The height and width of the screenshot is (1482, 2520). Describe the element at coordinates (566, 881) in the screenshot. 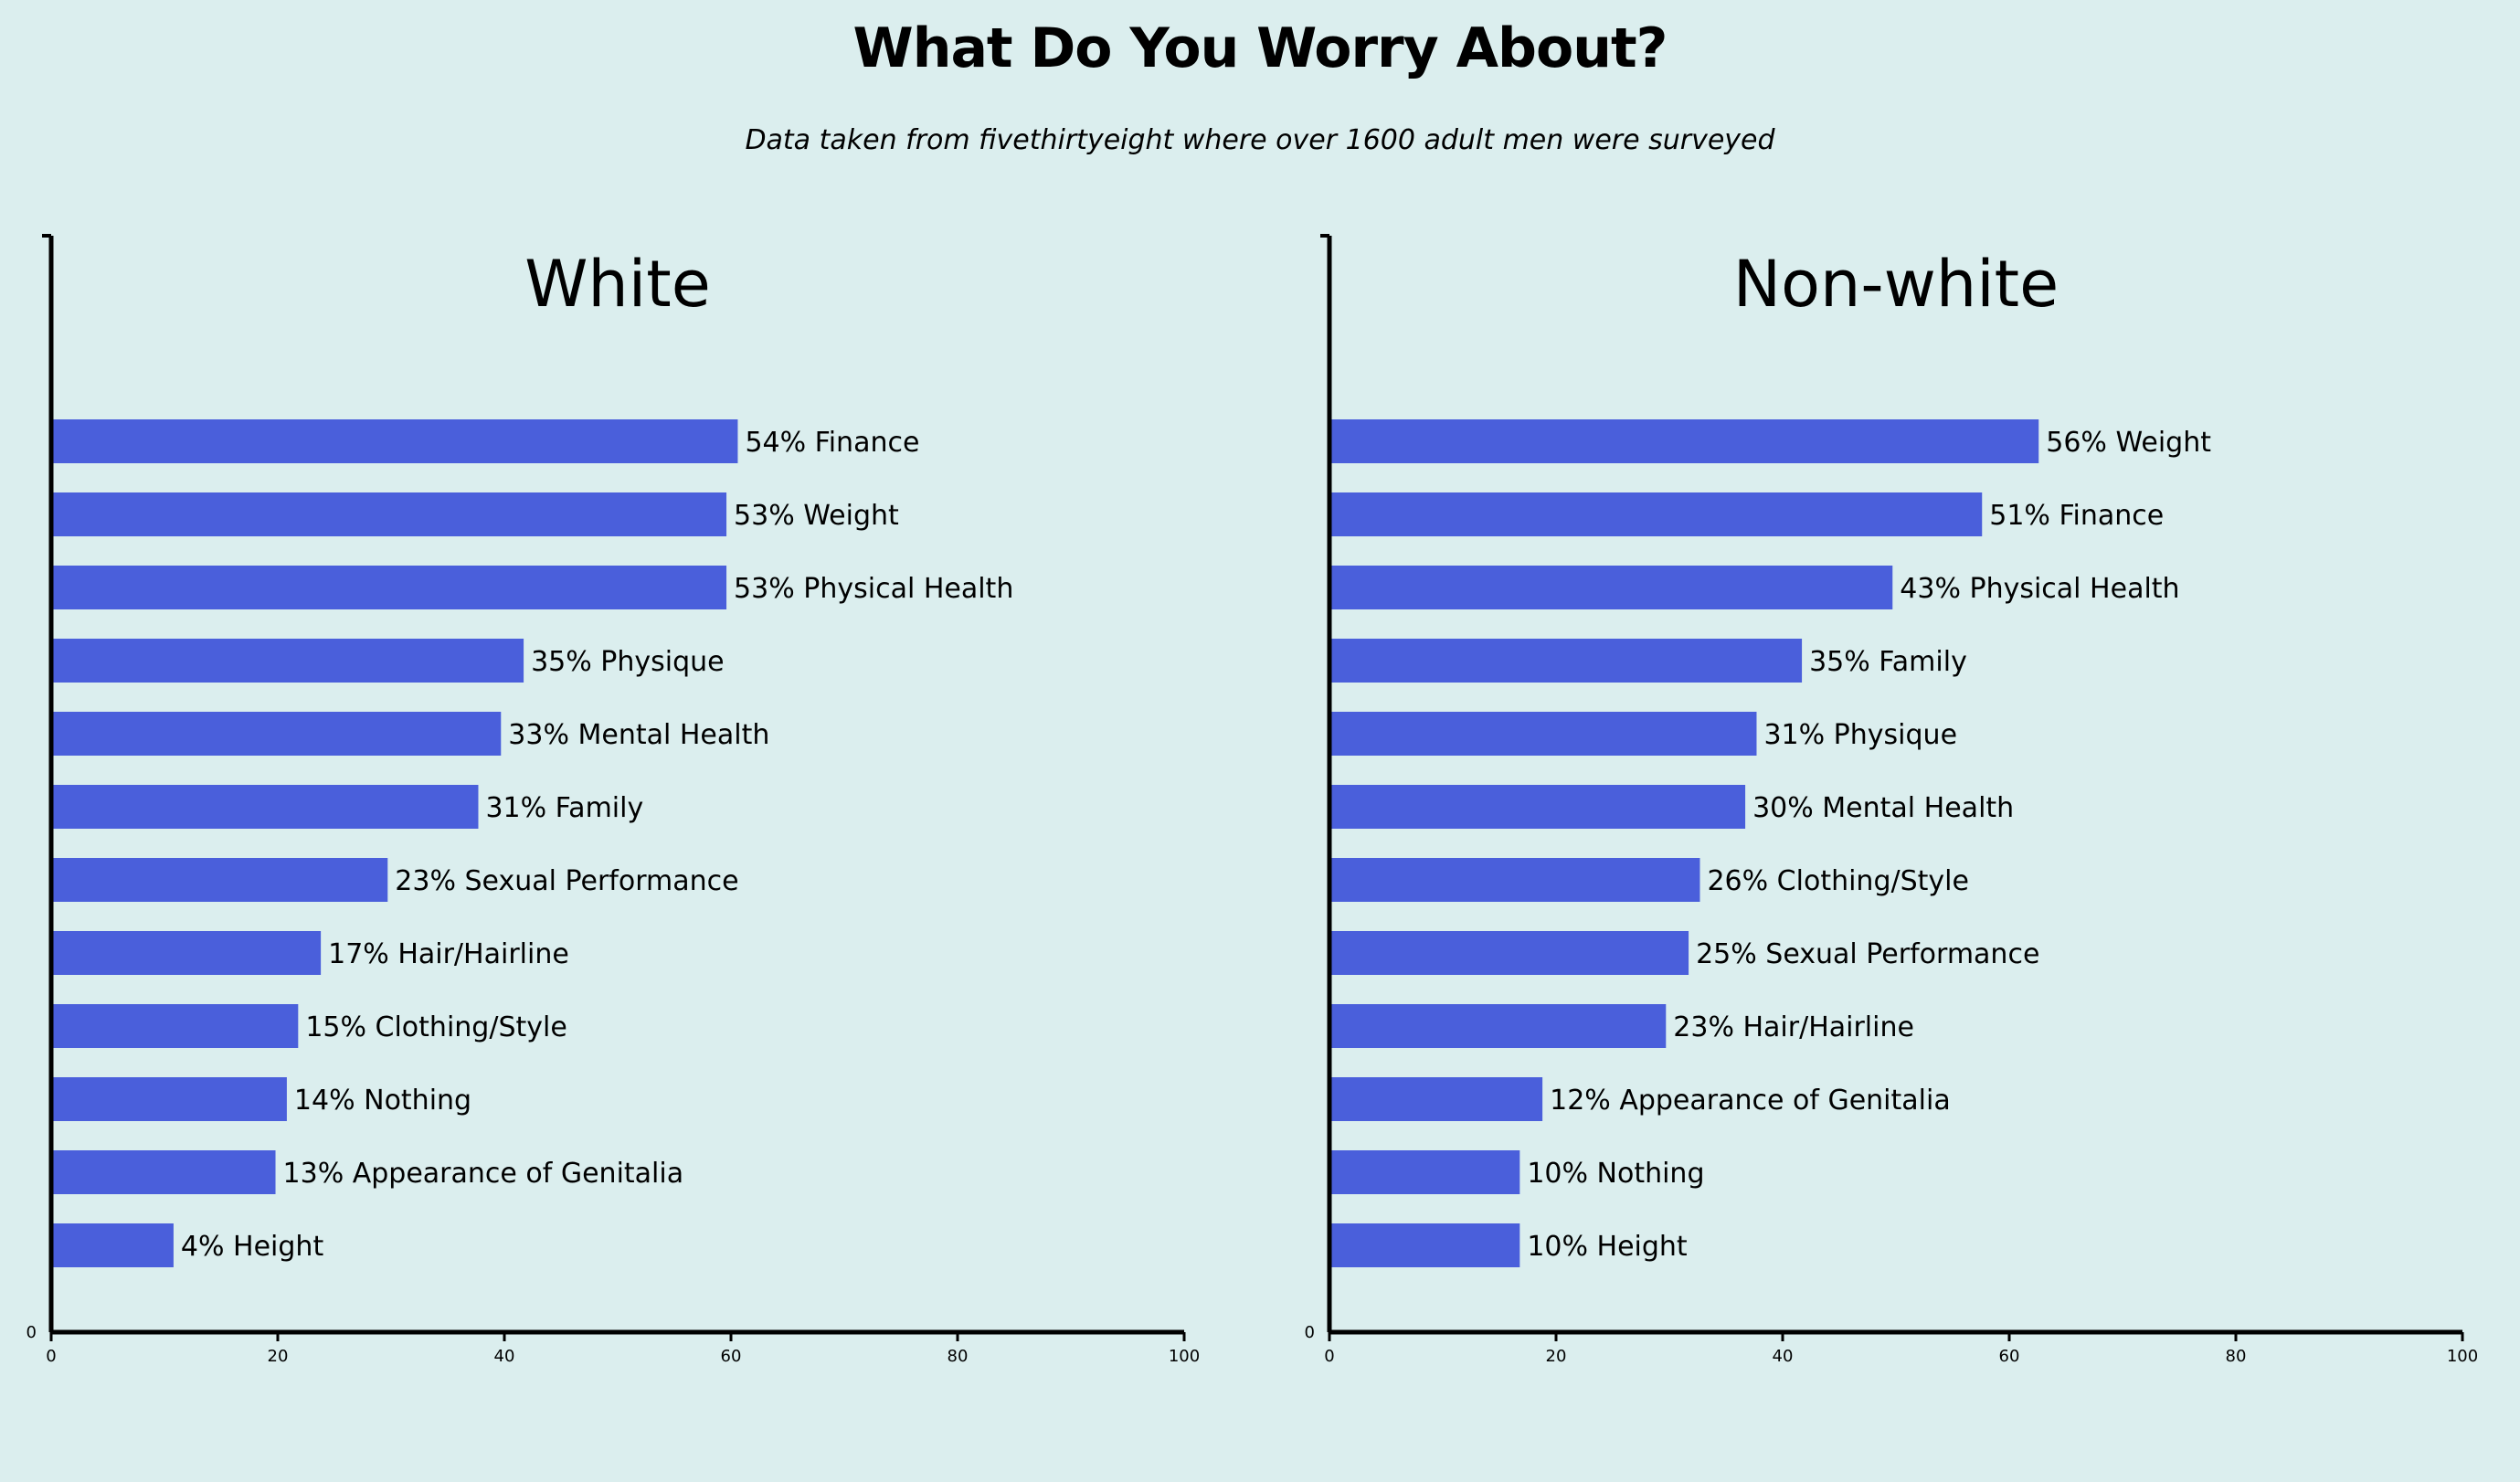

I see `bar-label: 23% Sexual Performance` at that location.